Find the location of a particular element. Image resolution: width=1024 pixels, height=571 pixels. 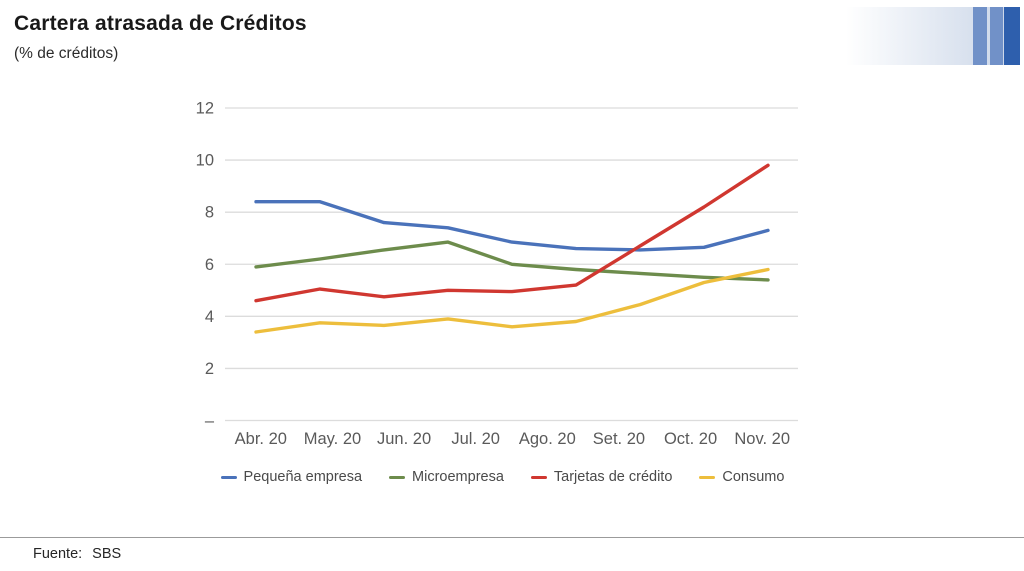

series-line-peque-a-empresa is located at coordinates (512, 225).